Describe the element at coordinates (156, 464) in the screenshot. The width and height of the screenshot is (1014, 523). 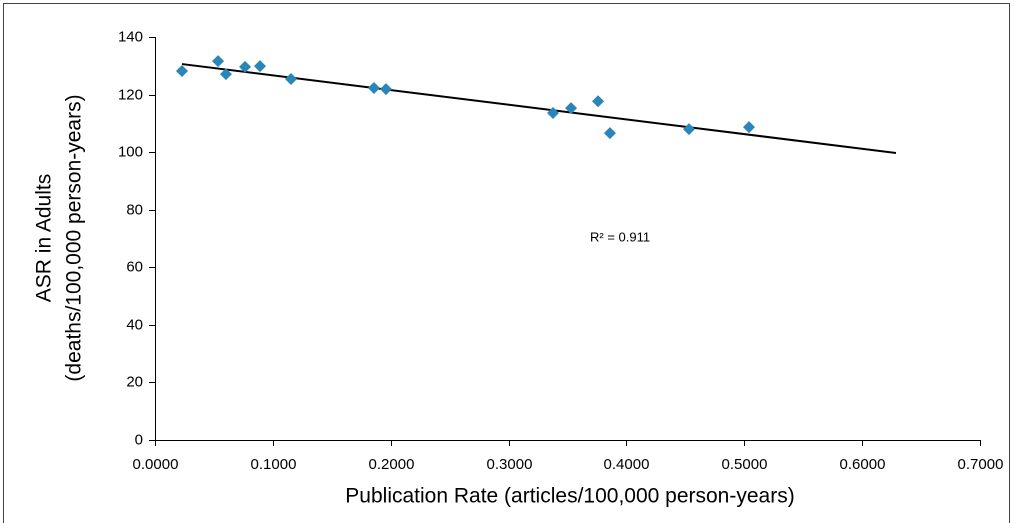
I see `x-tick-label: 0.0000` at that location.